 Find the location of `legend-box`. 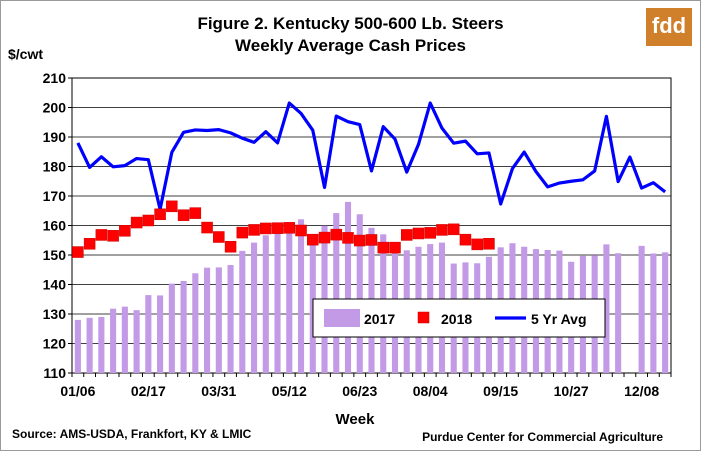

legend-box is located at coordinates (459, 318).